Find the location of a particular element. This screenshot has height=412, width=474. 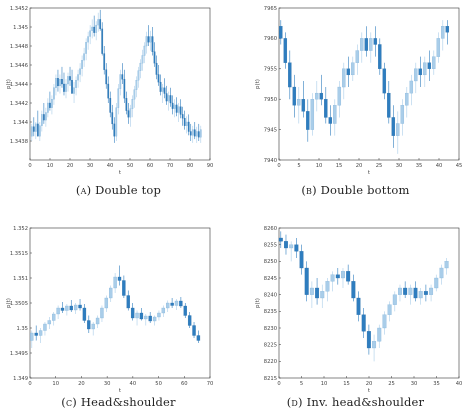

plot-frame is located at coordinates (369, 303).